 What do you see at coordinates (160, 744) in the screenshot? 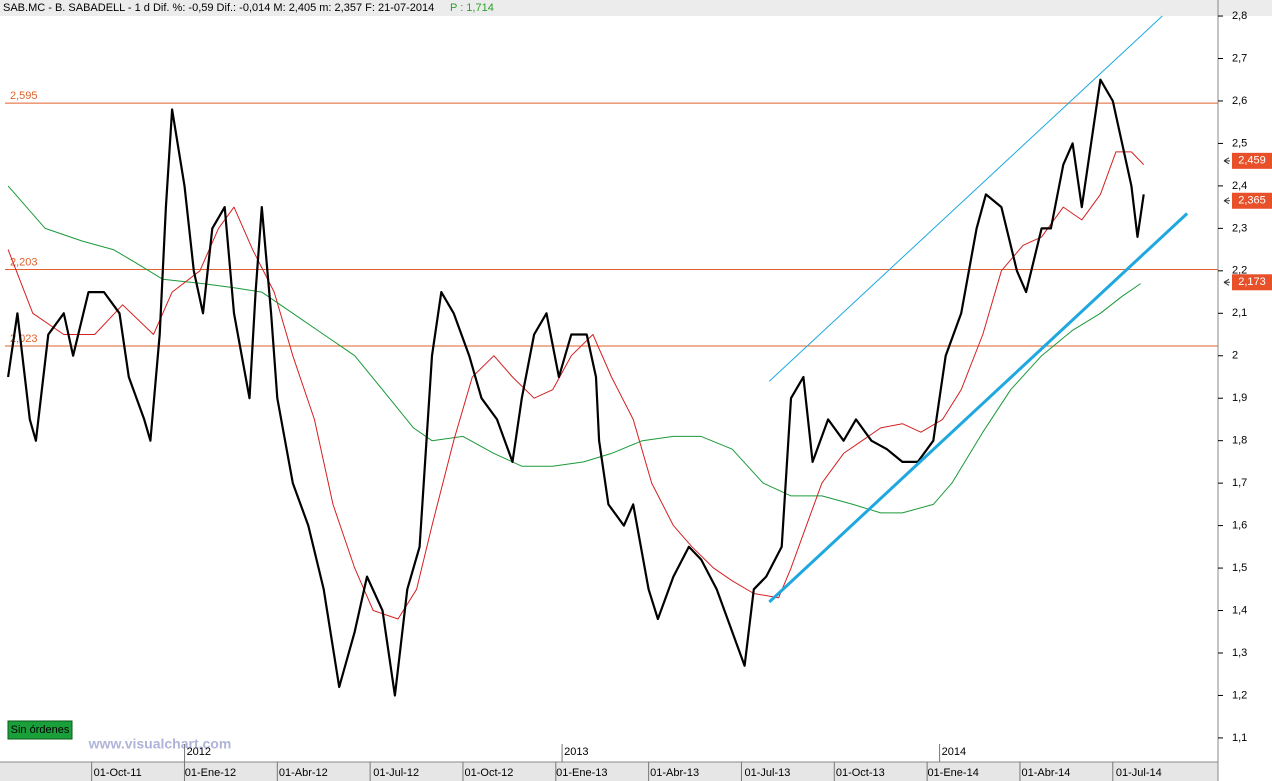
I see `watermark: www.visualchart.com` at bounding box center [160, 744].